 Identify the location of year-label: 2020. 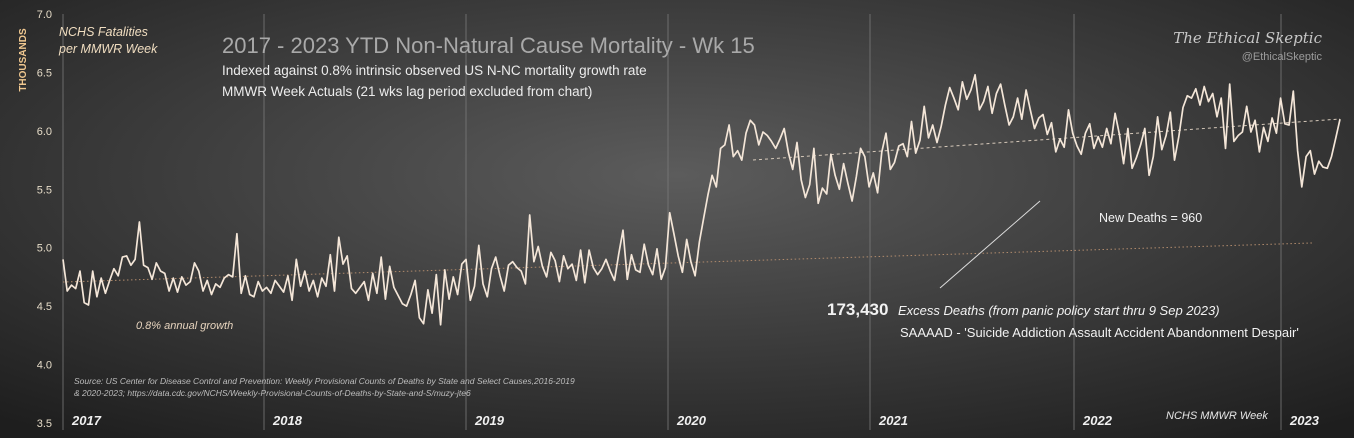
(691, 420).